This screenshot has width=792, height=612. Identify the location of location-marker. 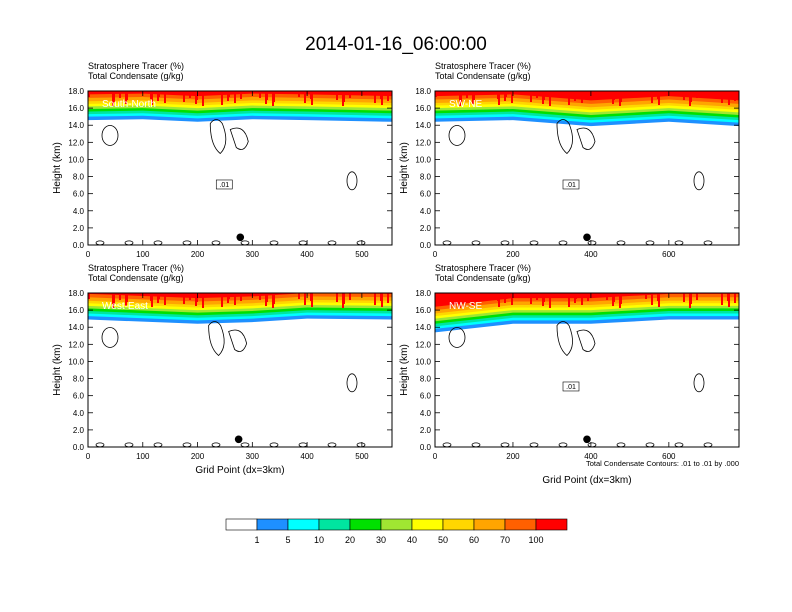
(240, 237).